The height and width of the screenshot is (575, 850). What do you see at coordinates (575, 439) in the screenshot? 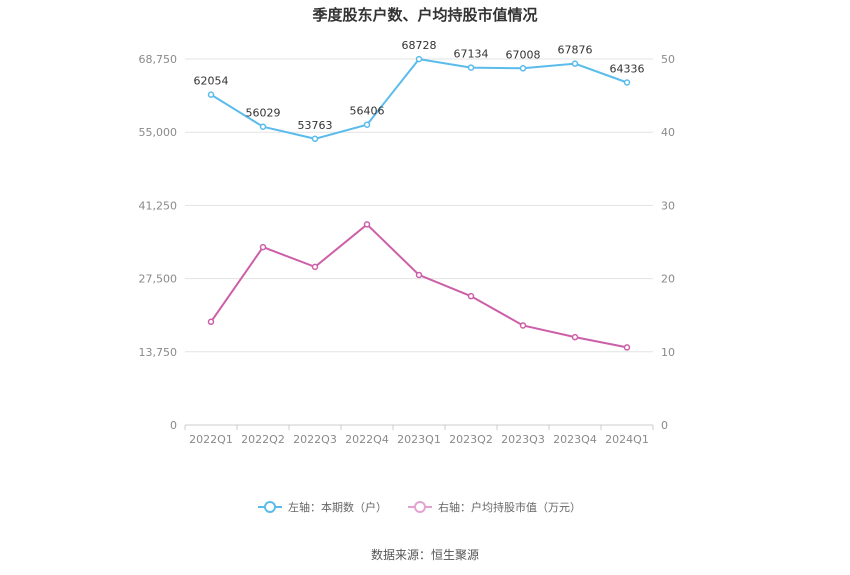
I see `x-tick-label: 2023Q4` at bounding box center [575, 439].